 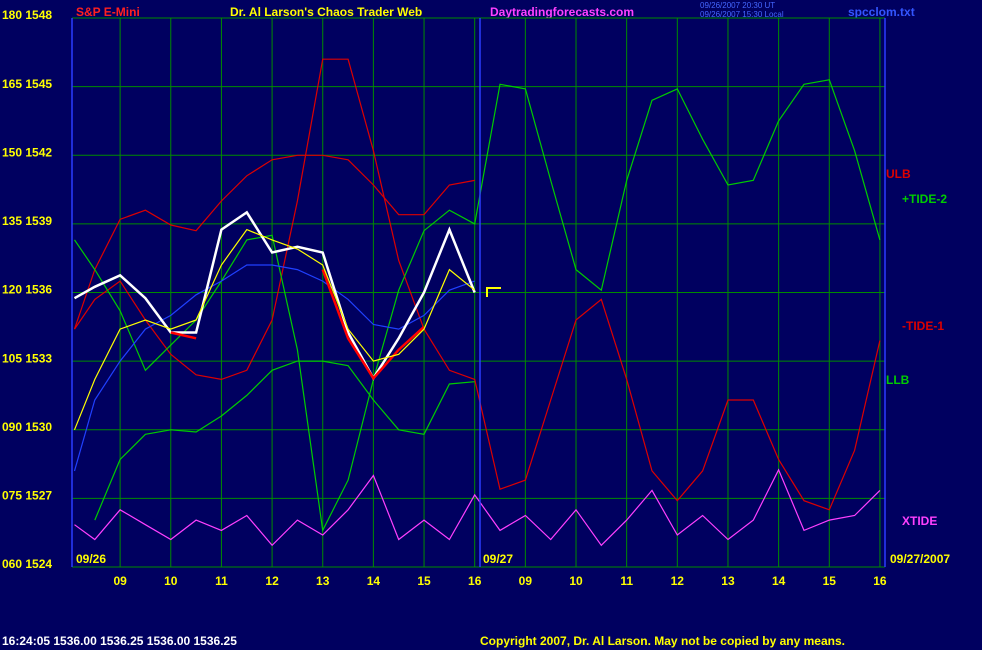 I want to click on y-tick-label: 105 1533, so click(x=27, y=358).